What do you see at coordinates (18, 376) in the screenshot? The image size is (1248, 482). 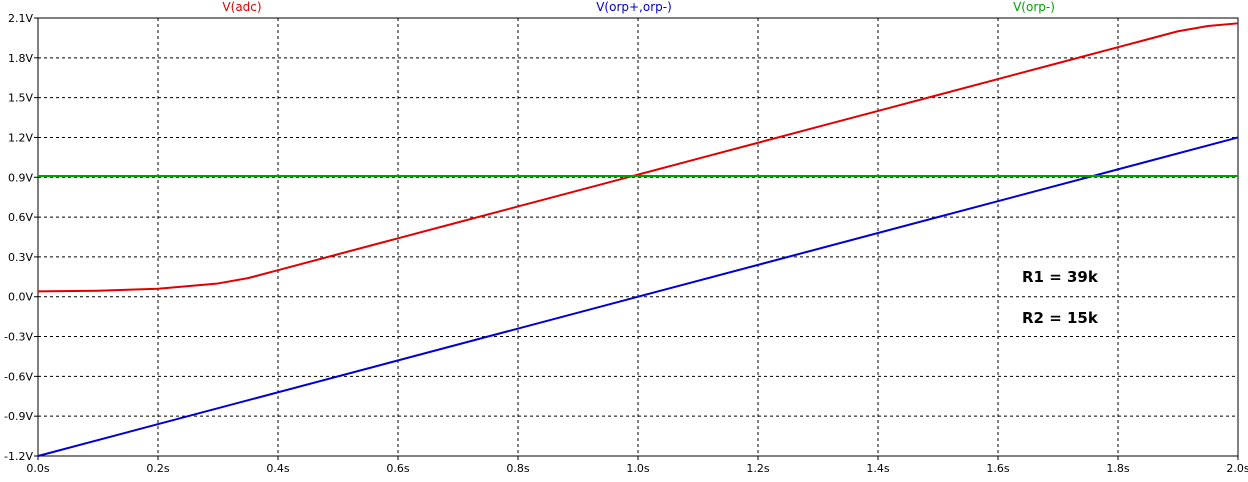 I see `y-tick-label: -0.6V` at bounding box center [18, 376].